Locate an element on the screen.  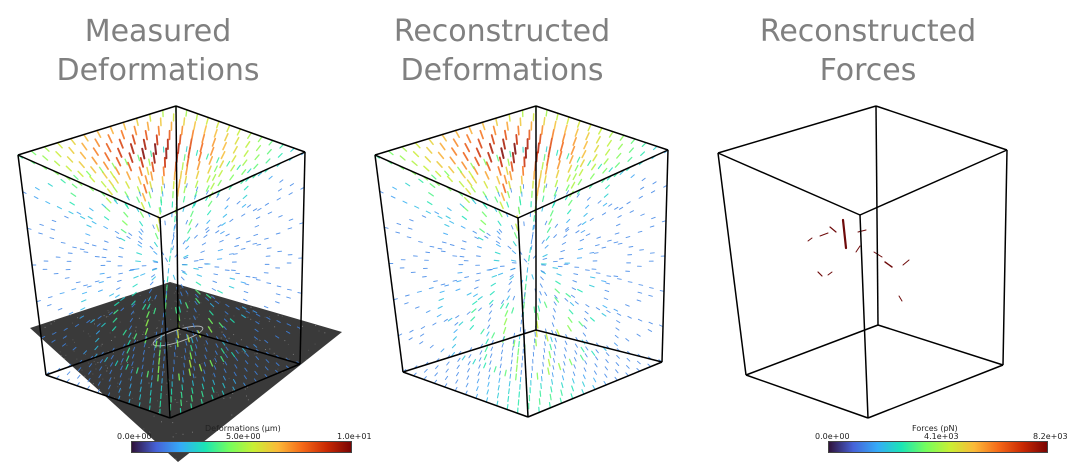
force-arrow is located at coordinates (906, 262).